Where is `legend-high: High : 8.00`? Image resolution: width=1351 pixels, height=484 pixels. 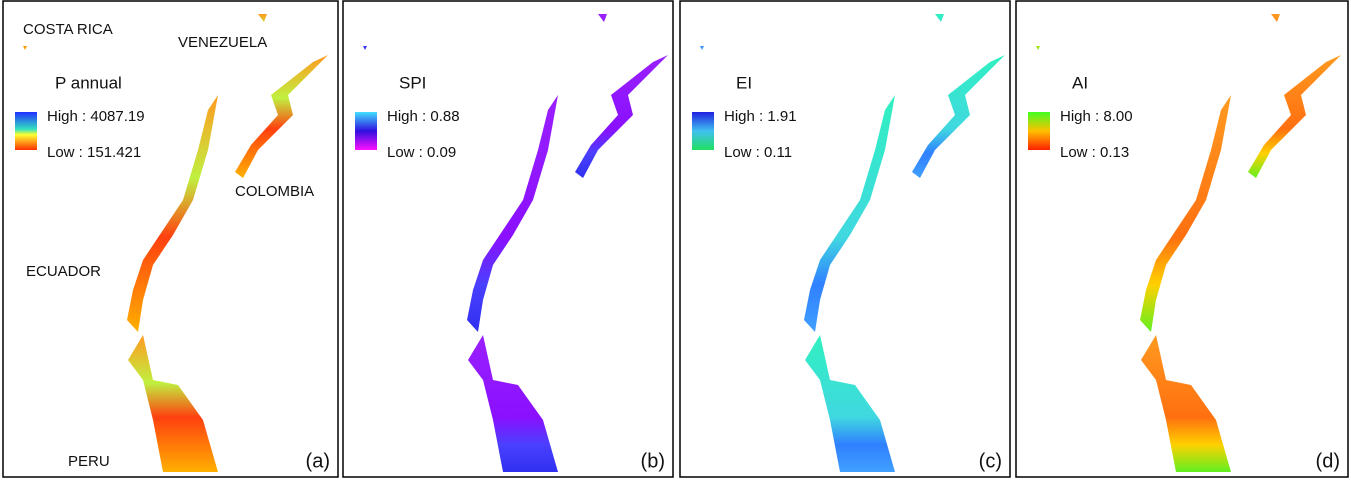
legend-high: High : 8.00 is located at coordinates (1096, 116).